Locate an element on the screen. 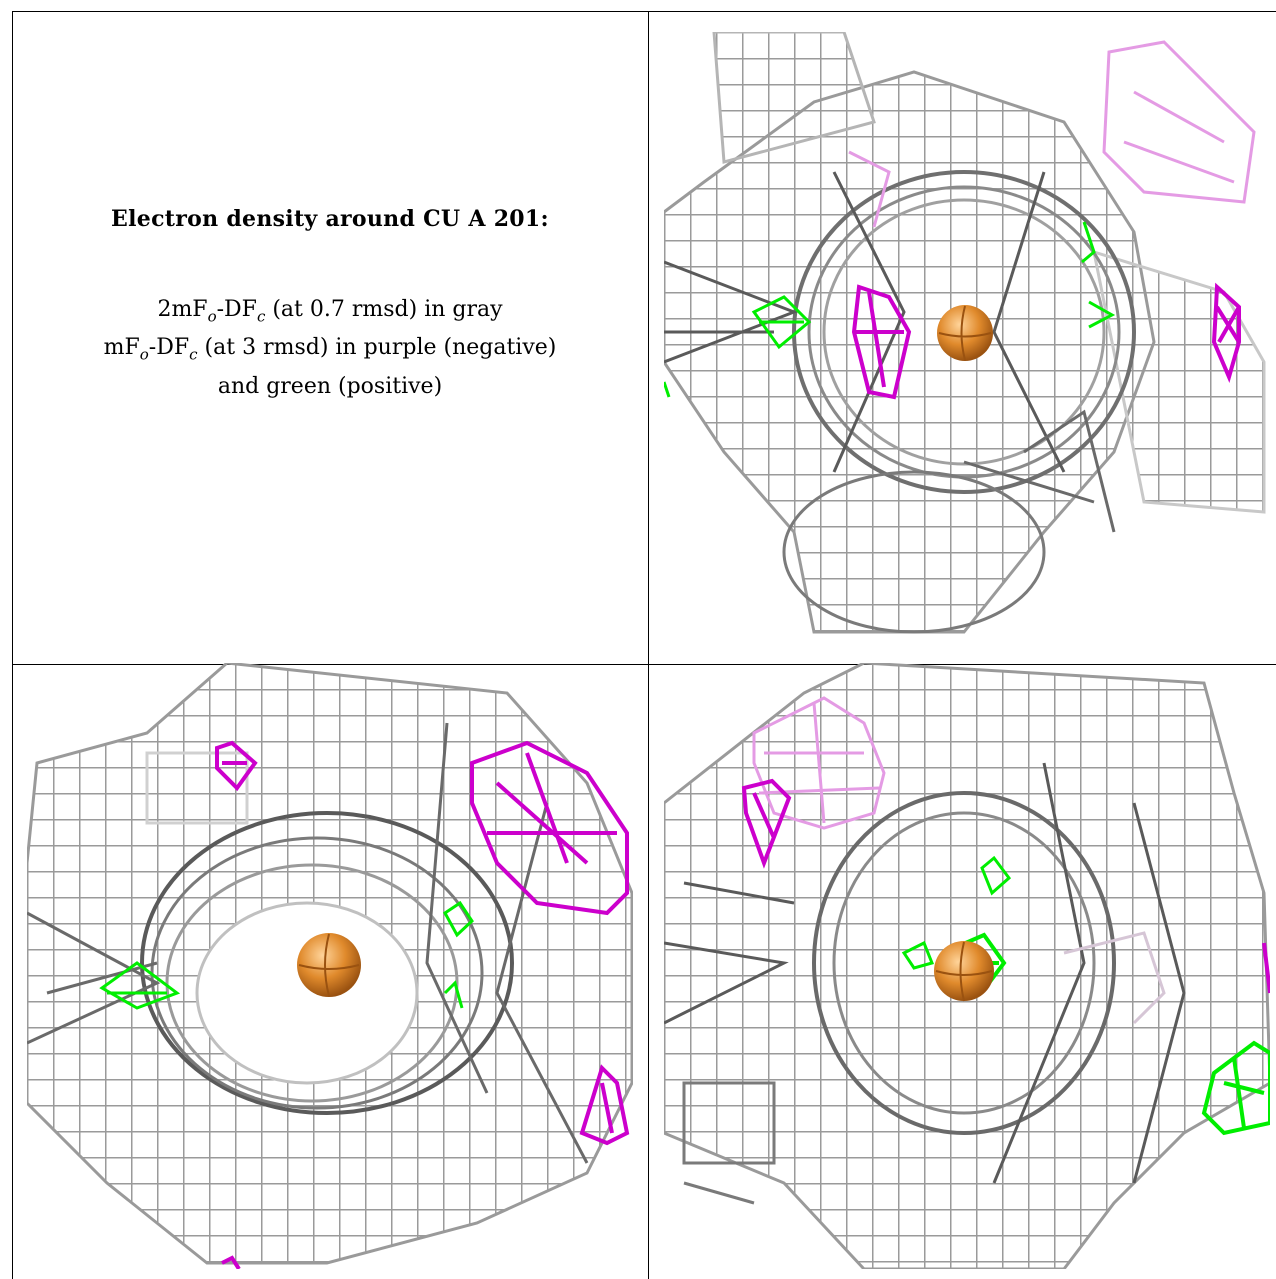 The image size is (1276, 1279). caption-line-fofc: mFo-DFc (at 3 rmsd) in purple (negative) is located at coordinates (330, 349).